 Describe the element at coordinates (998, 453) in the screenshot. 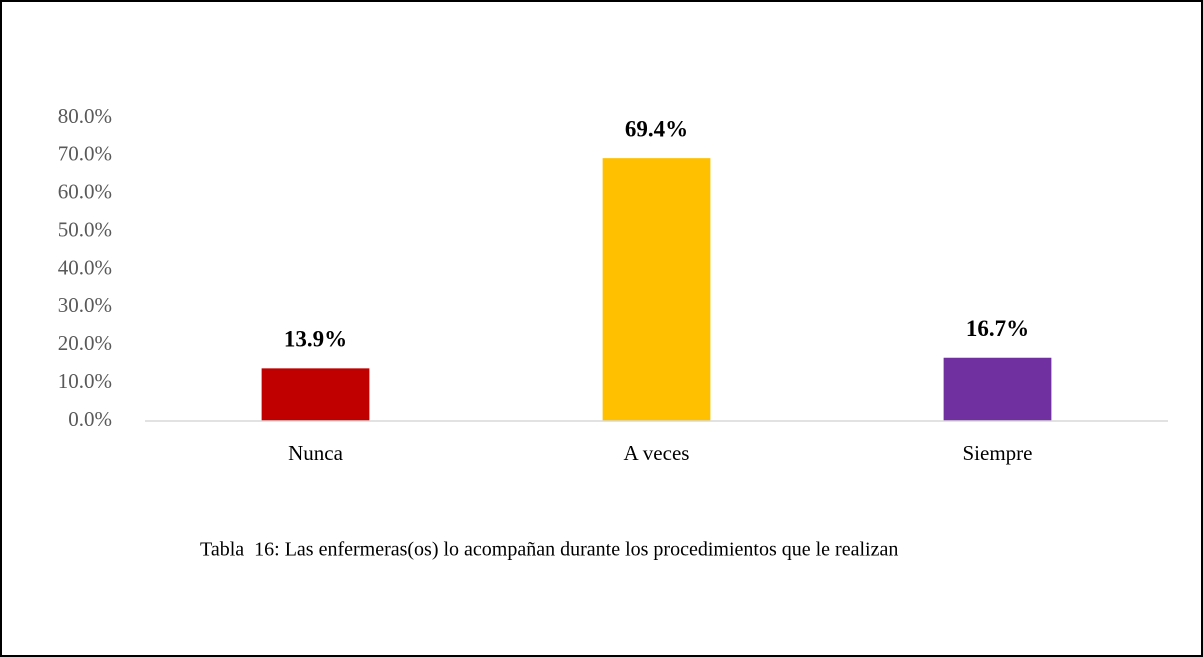

I see `x-tick-label: Siempre` at that location.